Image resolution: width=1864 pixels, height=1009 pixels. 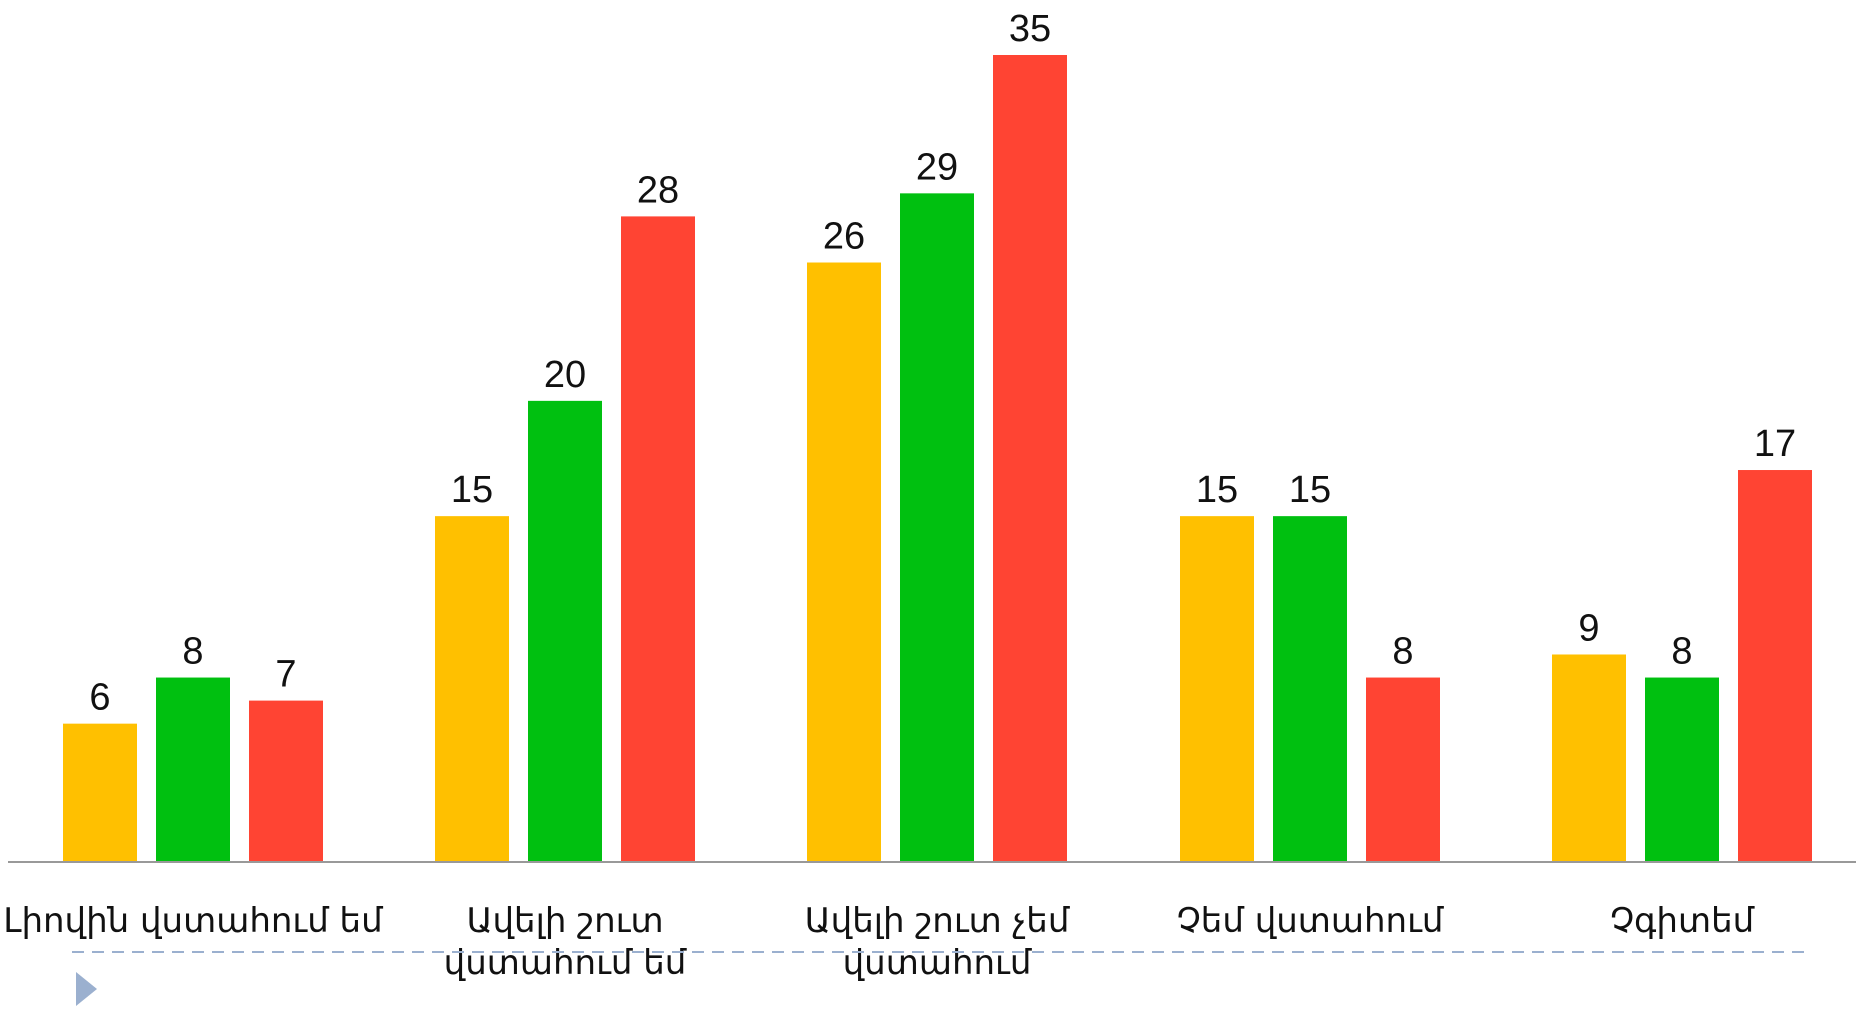 What do you see at coordinates (937, 963) in the screenshot?
I see `category-label-2-1: վստահում` at bounding box center [937, 963].